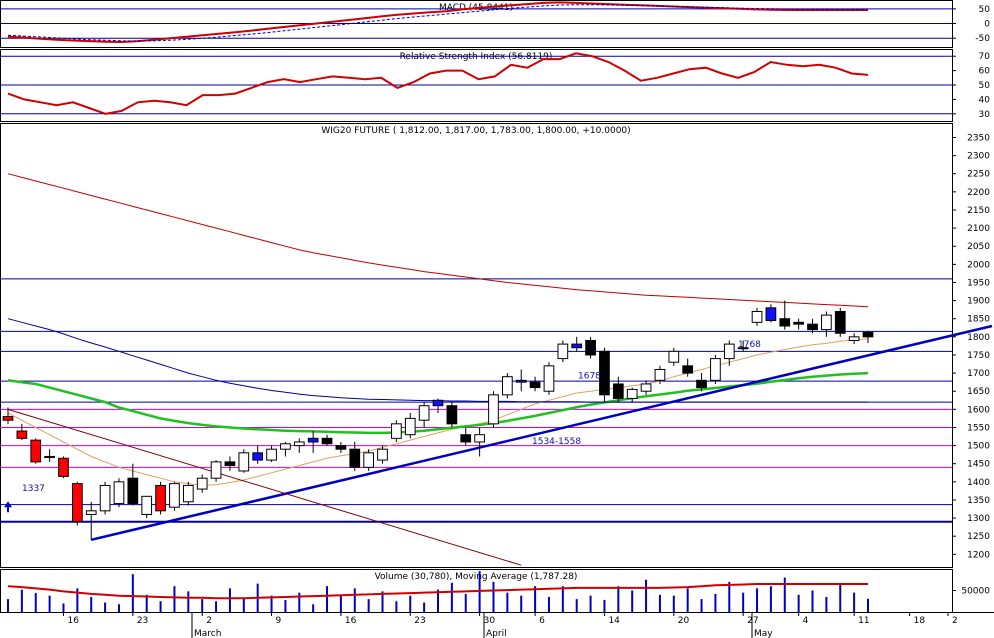 This screenshot has height=638, width=994. Describe the element at coordinates (978, 410) in the screenshot. I see `tick-label: 1600` at that location.